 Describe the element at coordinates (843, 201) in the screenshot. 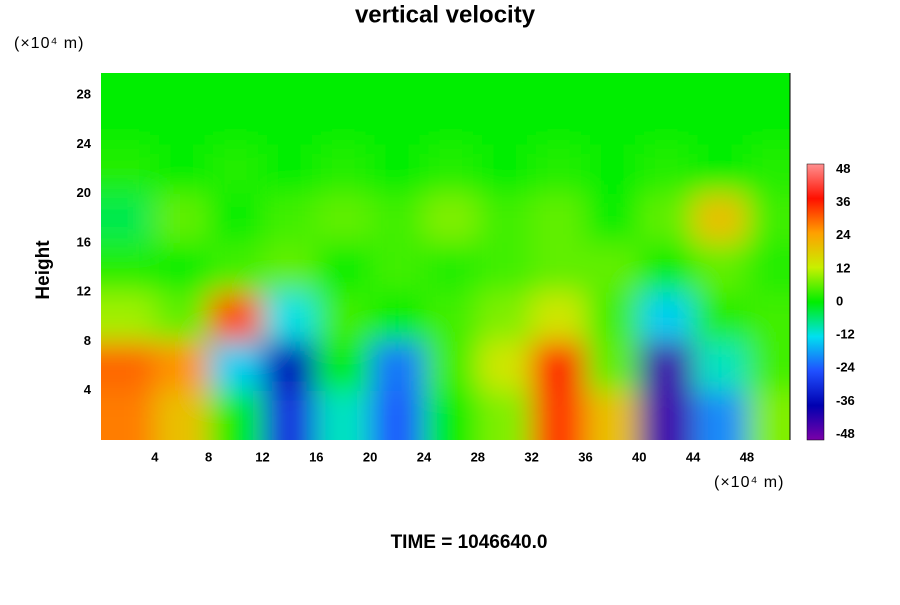

I see `colorbar-tick-label: 36` at that location.